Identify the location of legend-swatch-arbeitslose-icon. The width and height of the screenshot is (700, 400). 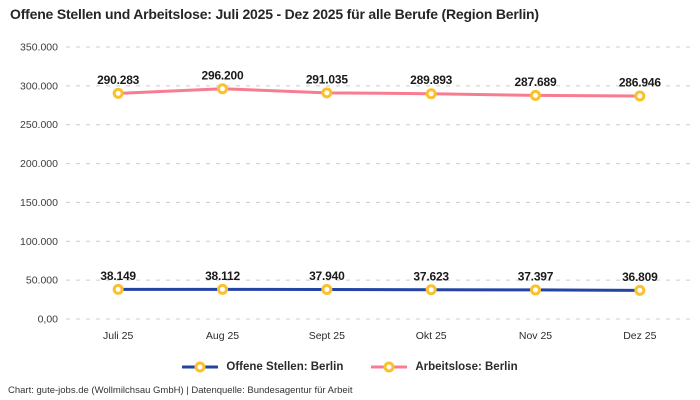
(389, 367).